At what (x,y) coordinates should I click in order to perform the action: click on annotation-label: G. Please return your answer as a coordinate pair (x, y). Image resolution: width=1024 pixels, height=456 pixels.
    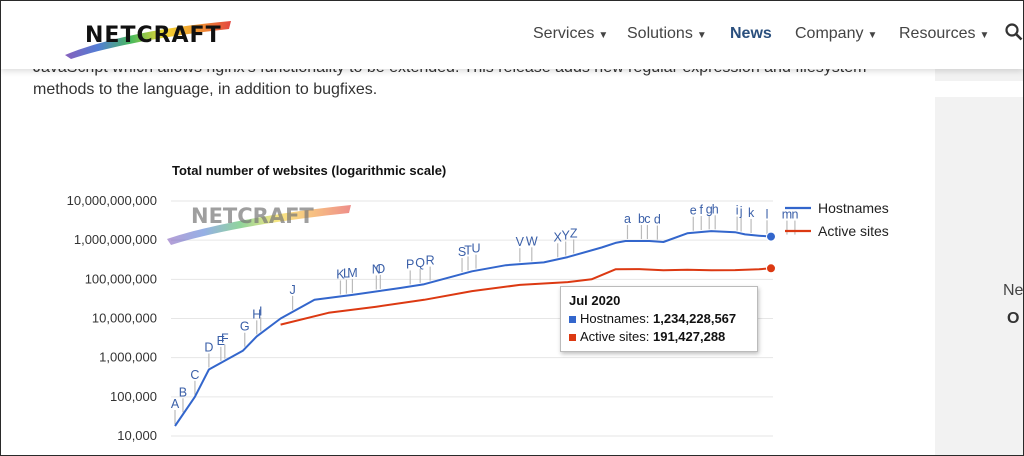
    Looking at the image, I should click on (245, 327).